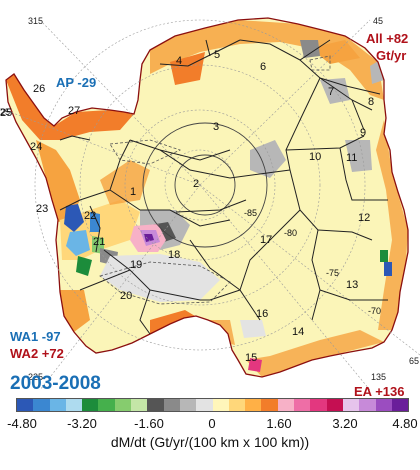  What do you see at coordinates (375, 311) in the screenshot?
I see `latitude-label: -70` at bounding box center [375, 311].